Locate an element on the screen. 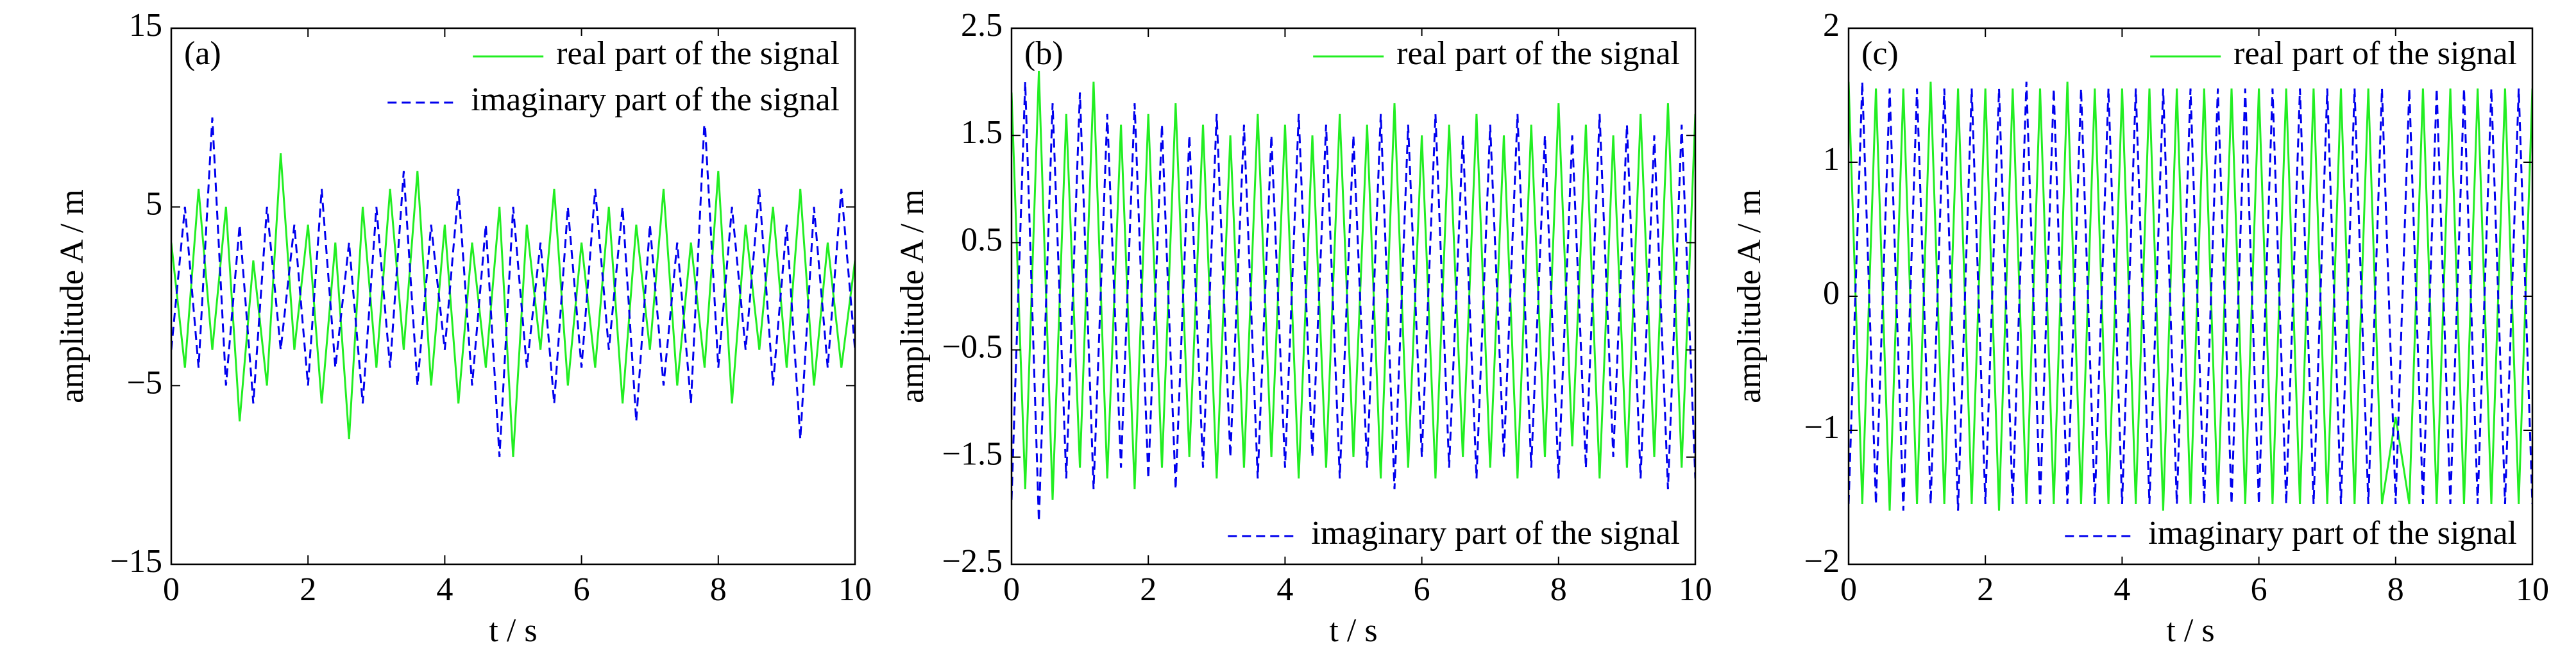 The width and height of the screenshot is (2576, 656). y-tick-label: 2 is located at coordinates (1831, 25).